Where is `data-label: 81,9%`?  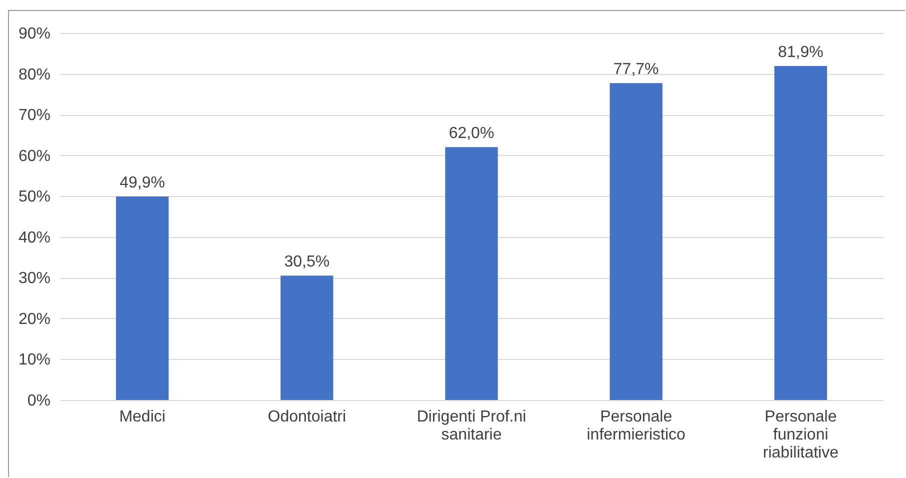
data-label: 81,9% is located at coordinates (801, 53).